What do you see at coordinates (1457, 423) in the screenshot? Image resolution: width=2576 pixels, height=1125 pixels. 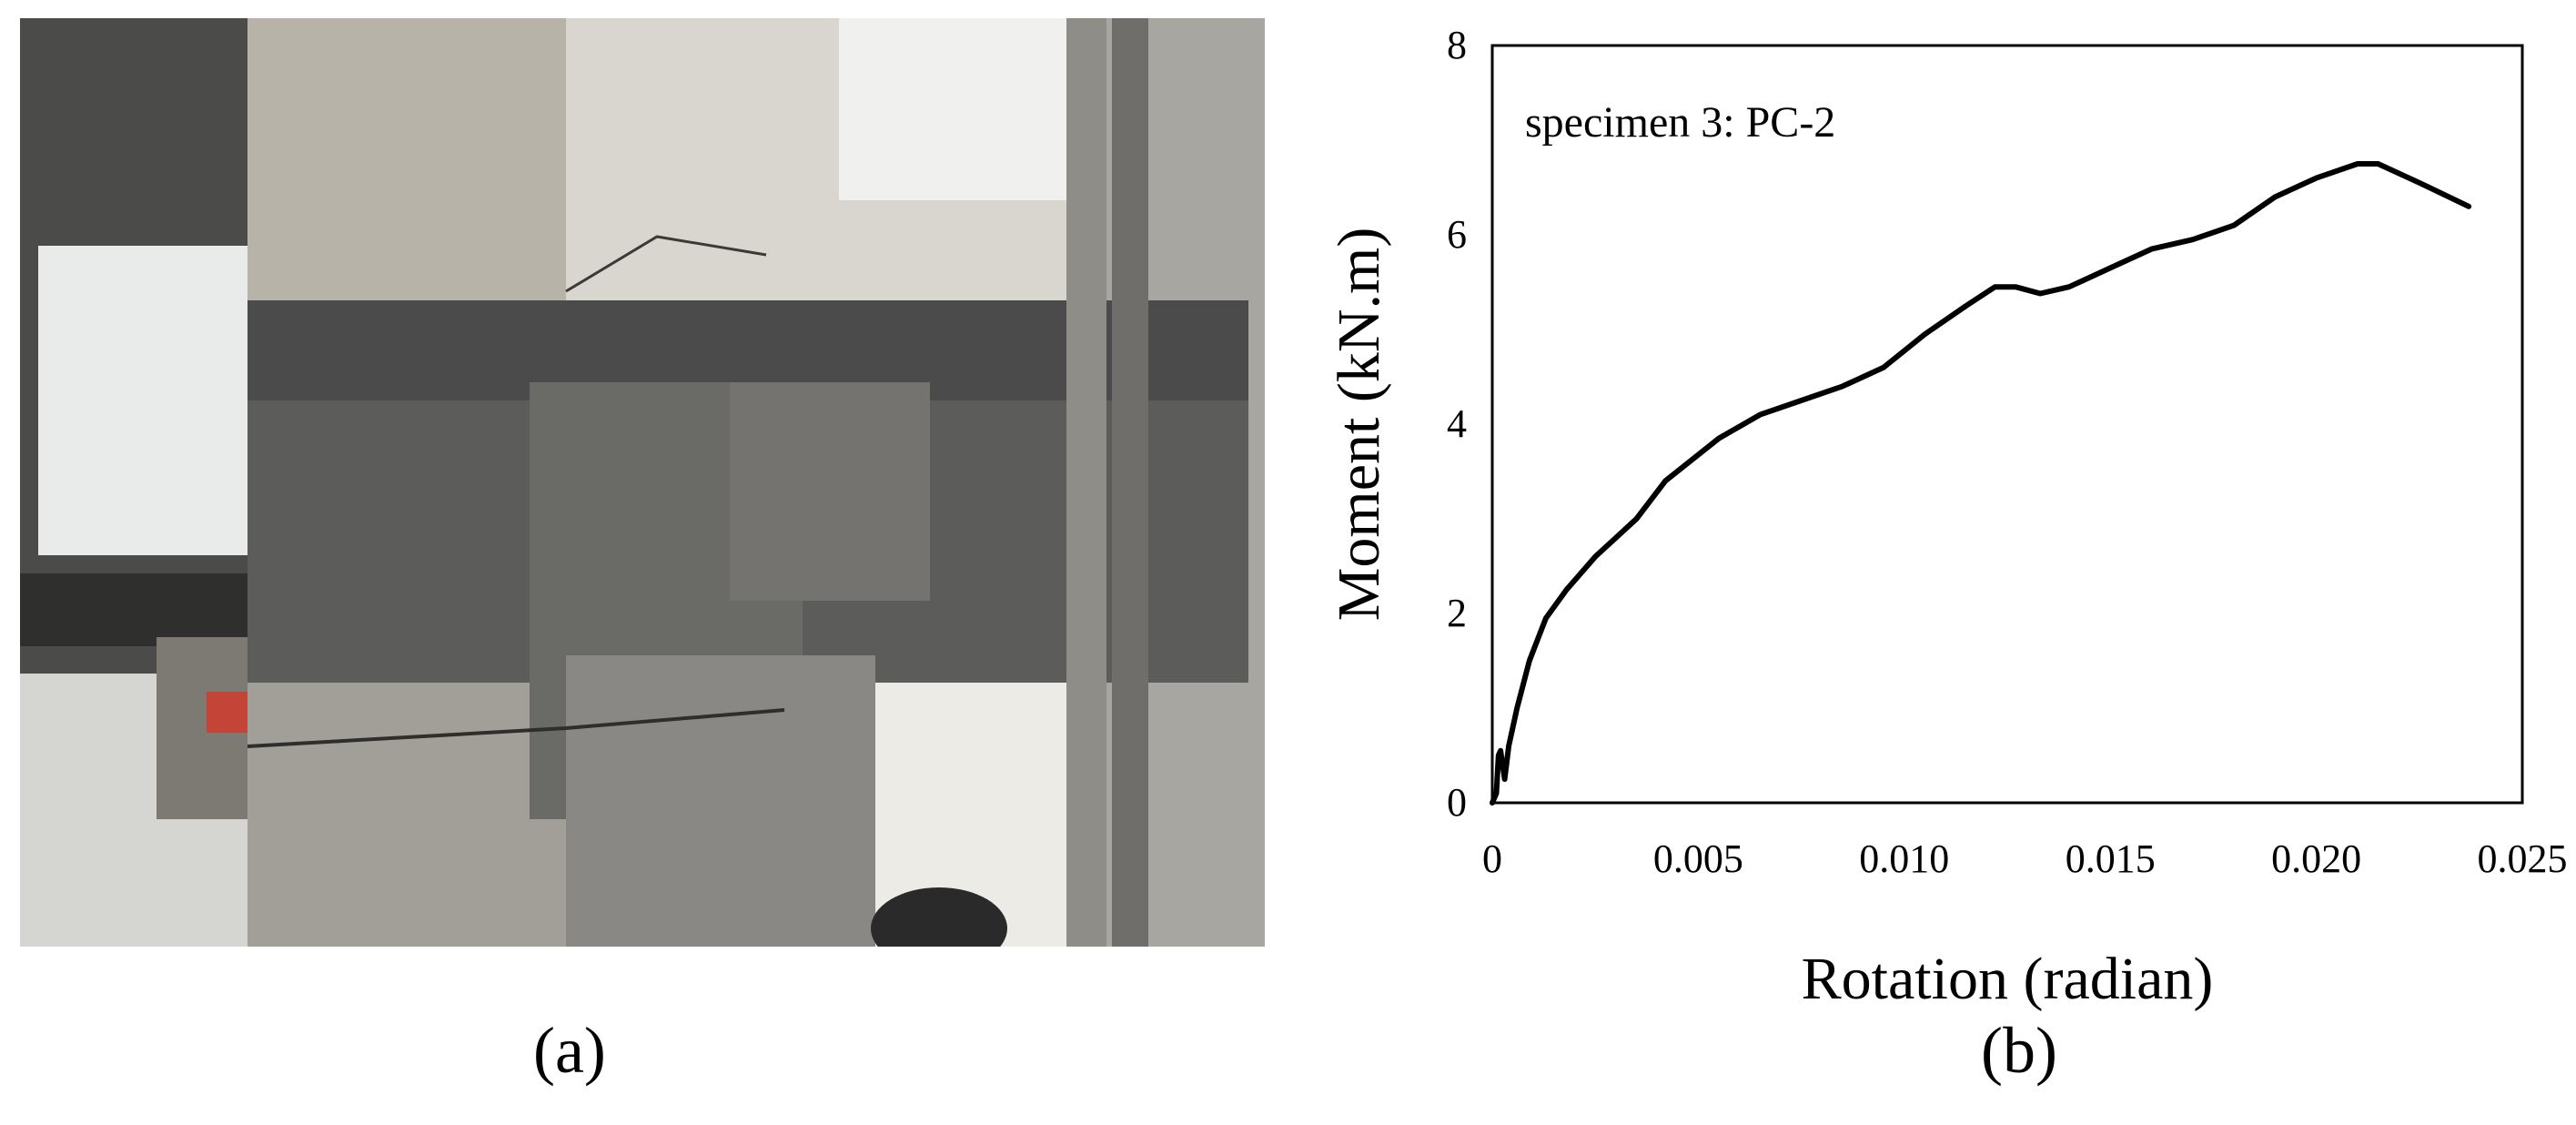 I see `y-tick-label: 4` at bounding box center [1457, 423].